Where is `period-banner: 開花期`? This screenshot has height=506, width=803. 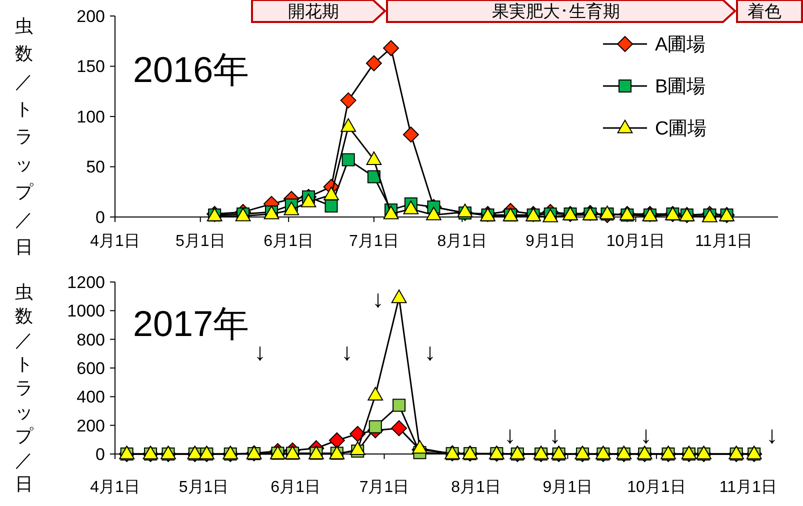
period-banner: 開花期 is located at coordinates (318, 11).